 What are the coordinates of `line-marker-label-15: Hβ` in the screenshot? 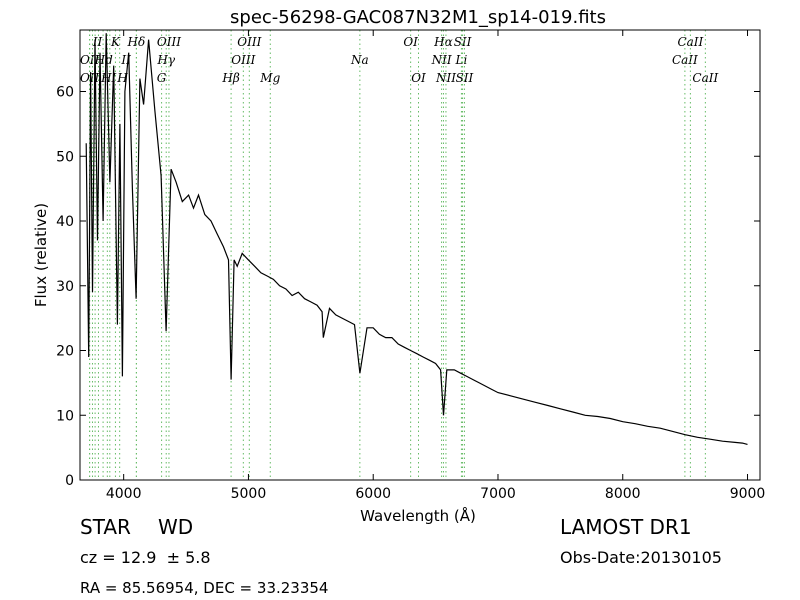 It's located at (230, 78).